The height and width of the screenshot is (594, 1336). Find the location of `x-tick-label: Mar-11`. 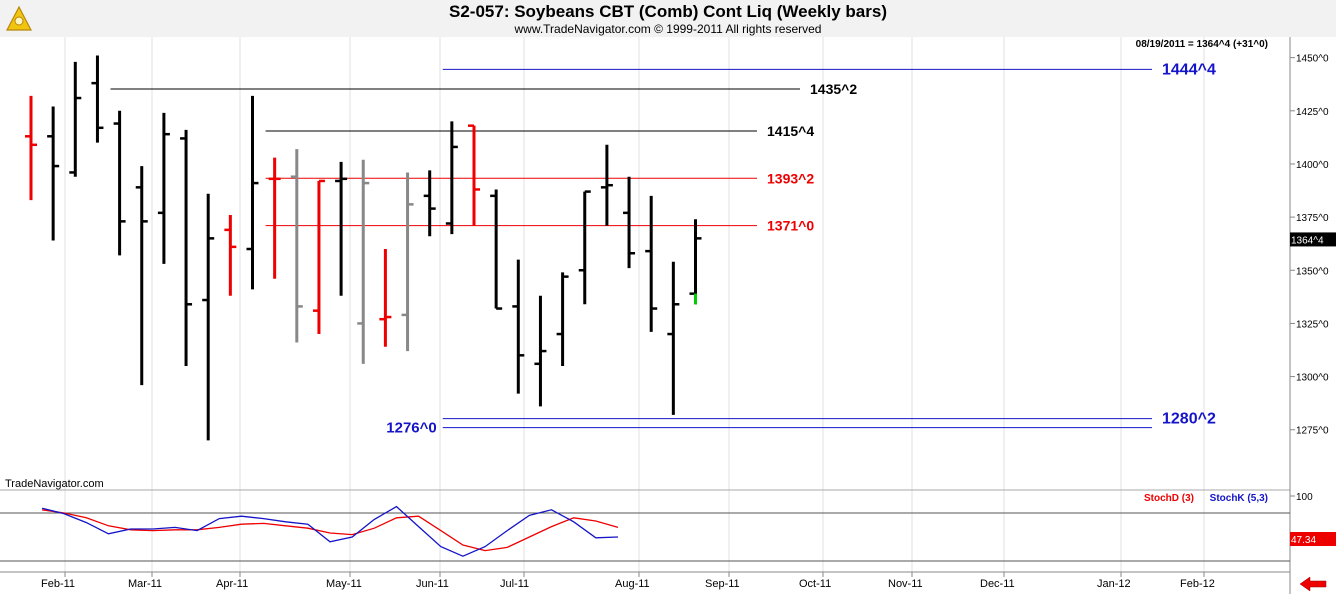

x-tick-label: Mar-11 is located at coordinates (145, 584).